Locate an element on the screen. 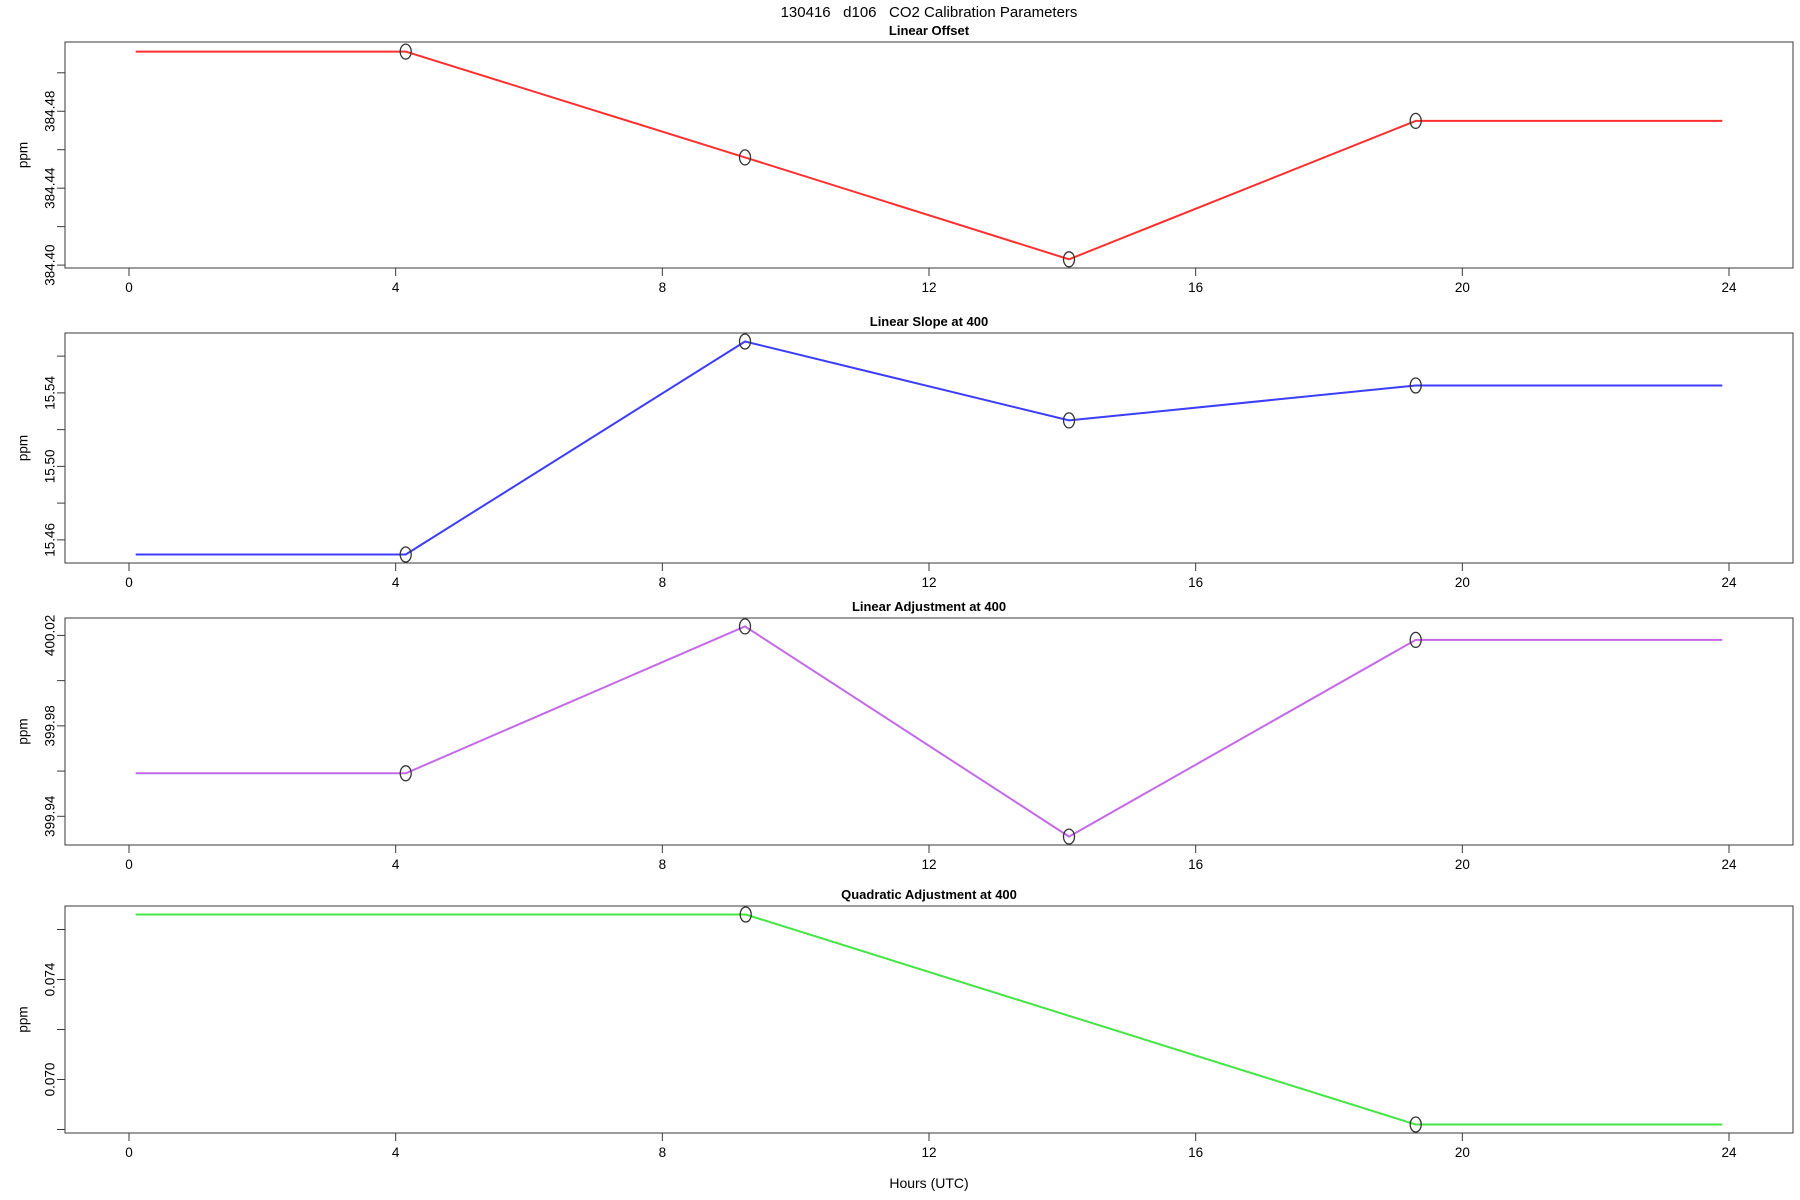 The image size is (1800, 1200). panel-title: Linear Adjustment at 400 is located at coordinates (929, 606).